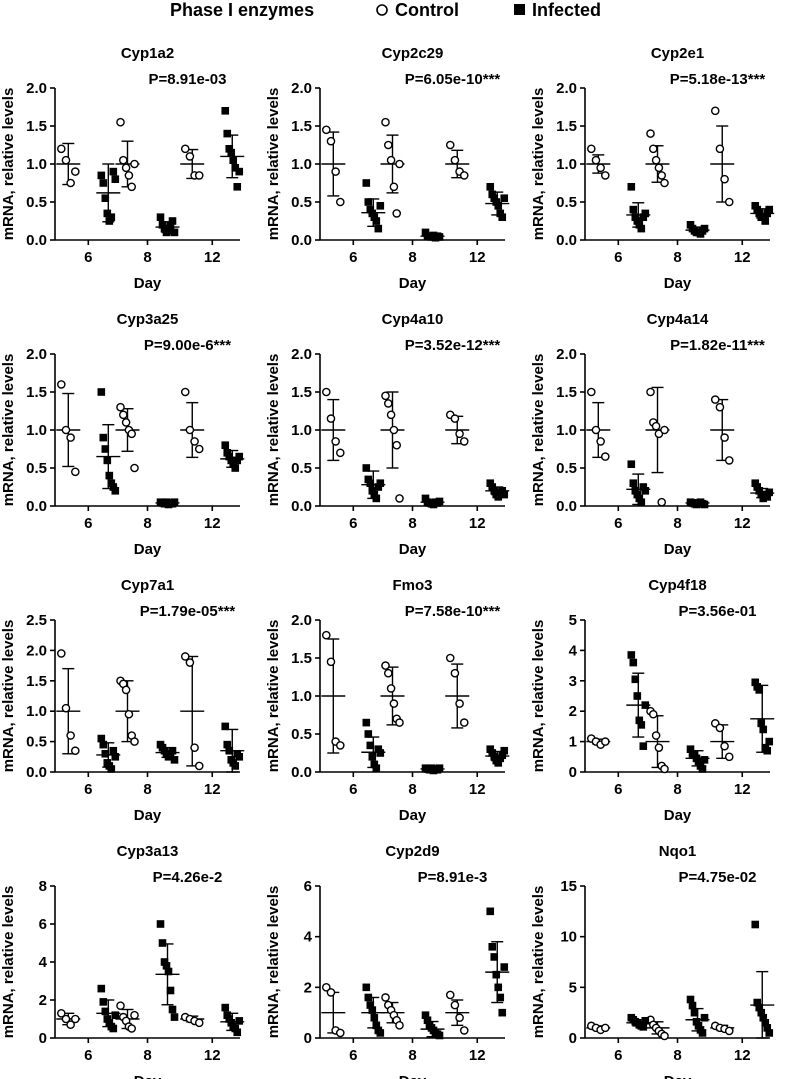 This screenshot has width=797, height=1079. What do you see at coordinates (147, 53) in the screenshot?
I see `panel-title: Cyp1a2` at bounding box center [147, 53].